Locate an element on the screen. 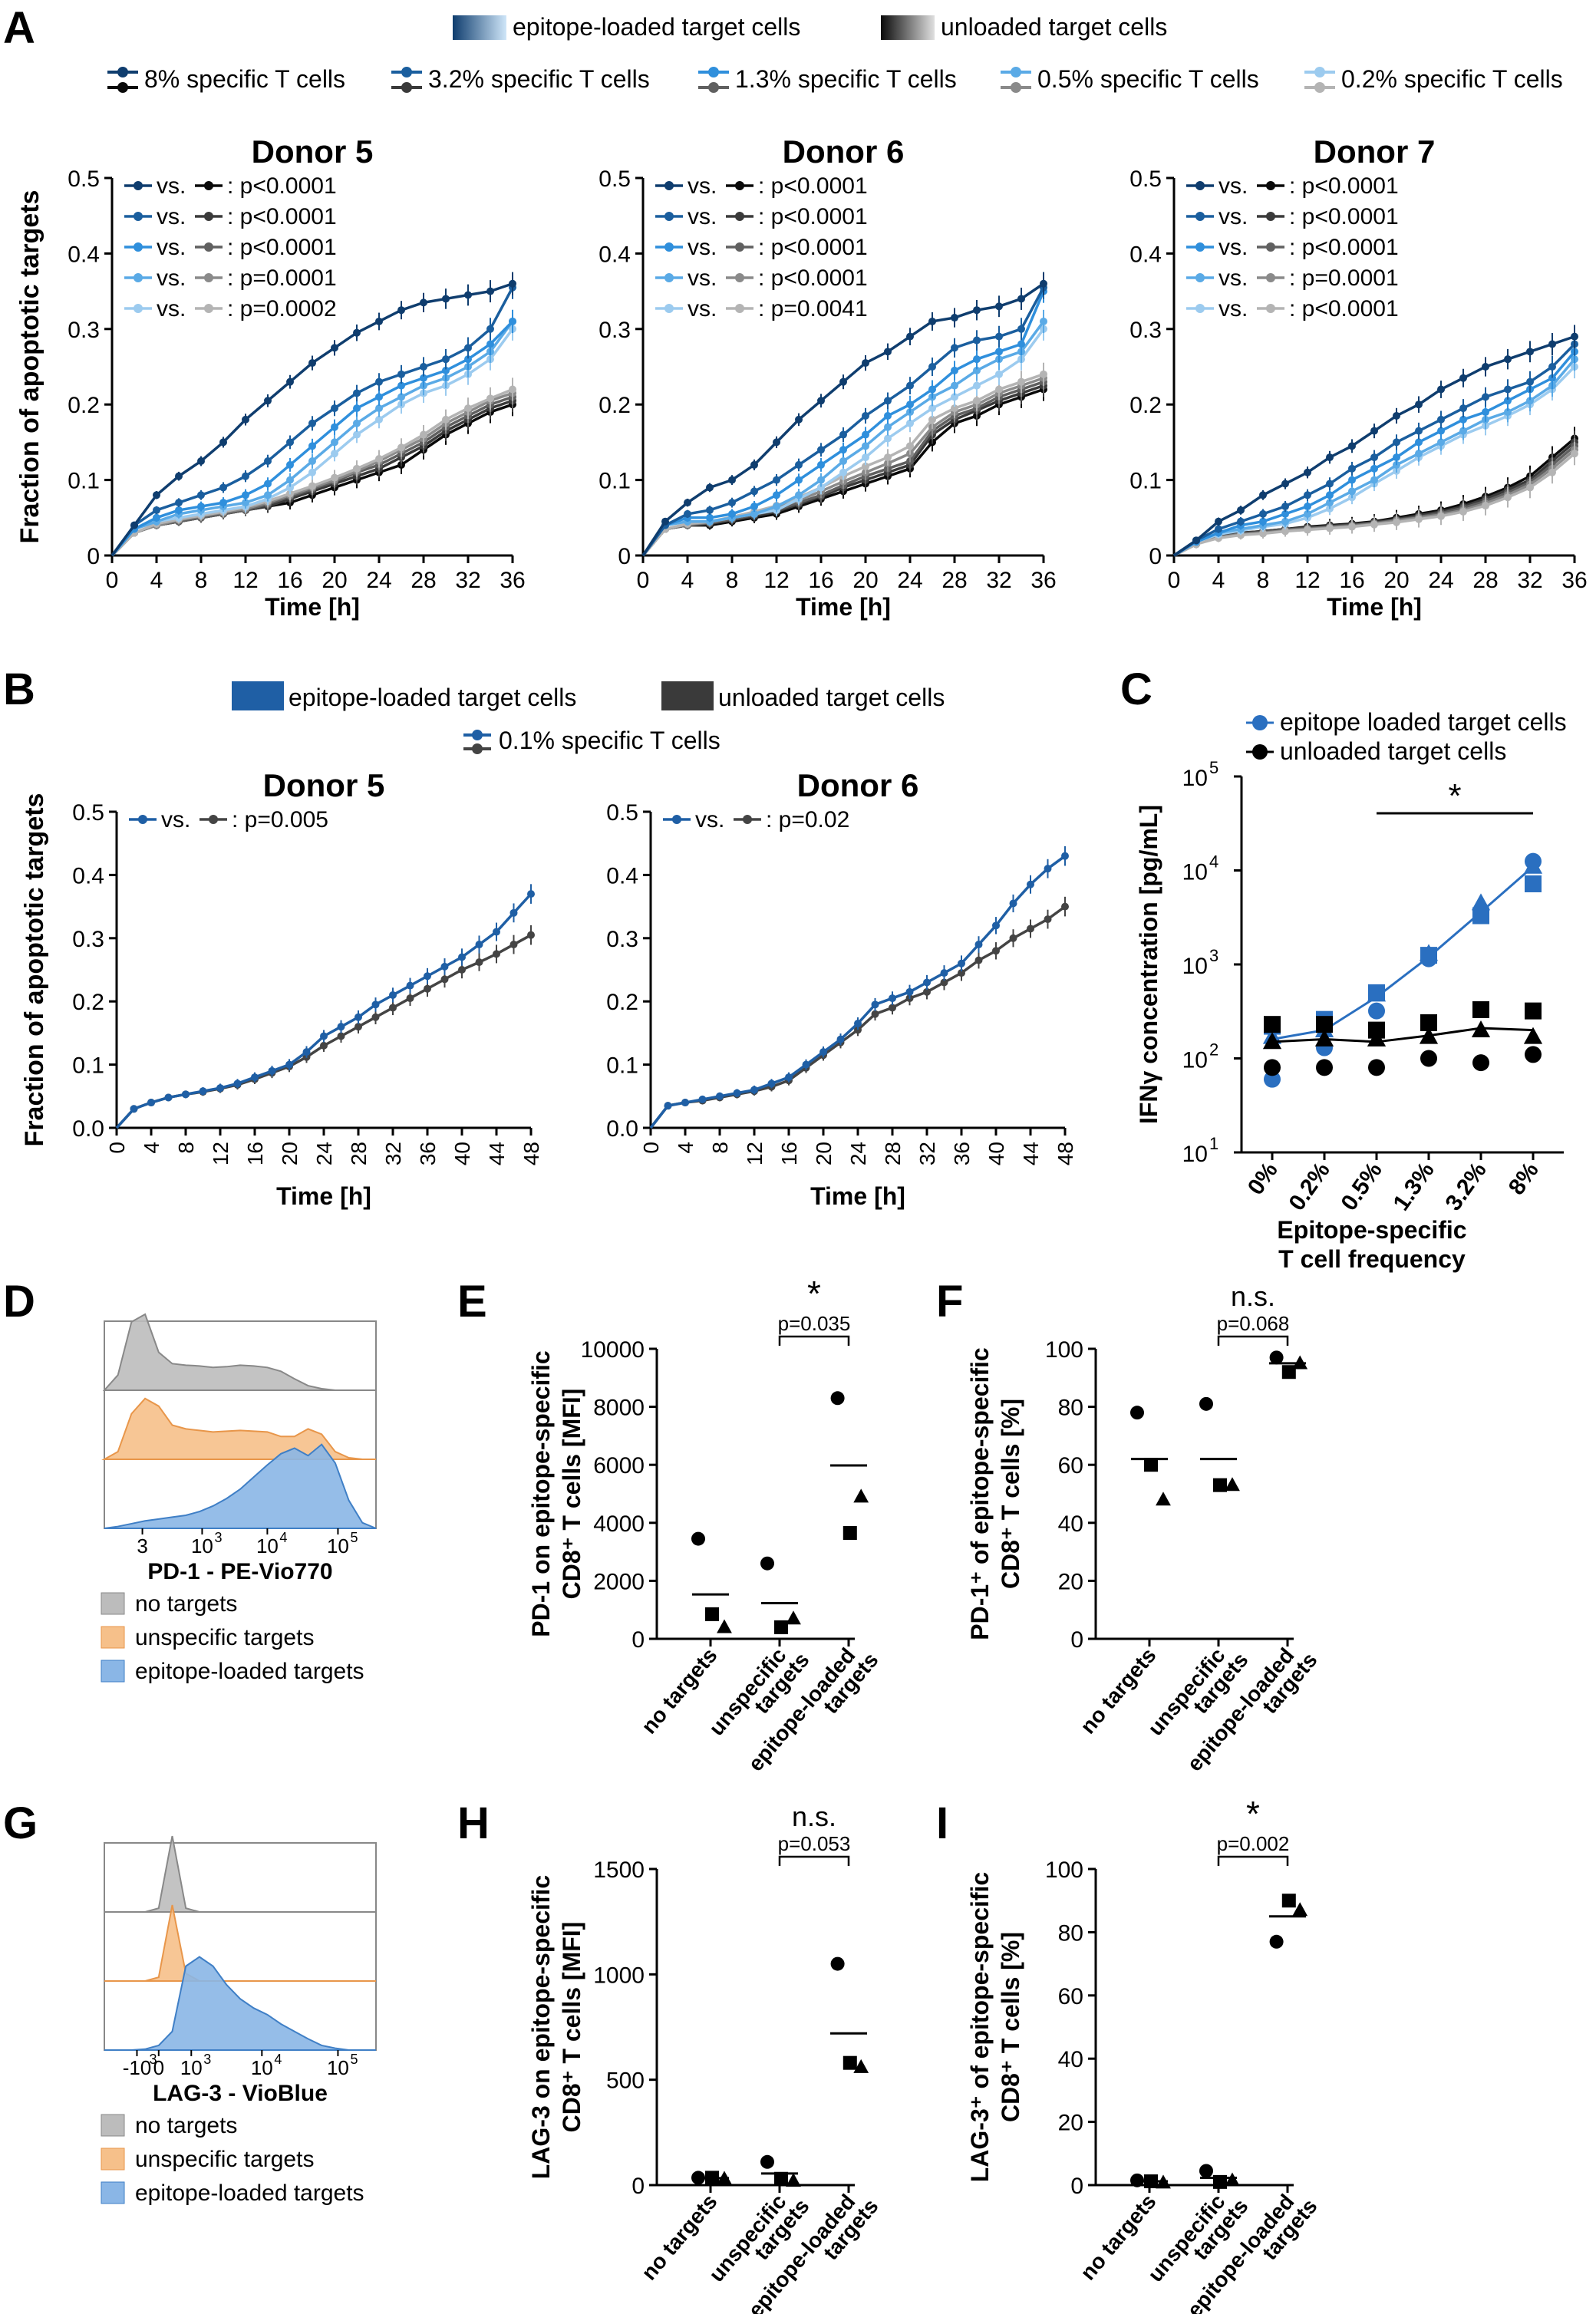 This screenshot has height=2314, width=1596. x-tick-label: 36 is located at coordinates (512, 581).